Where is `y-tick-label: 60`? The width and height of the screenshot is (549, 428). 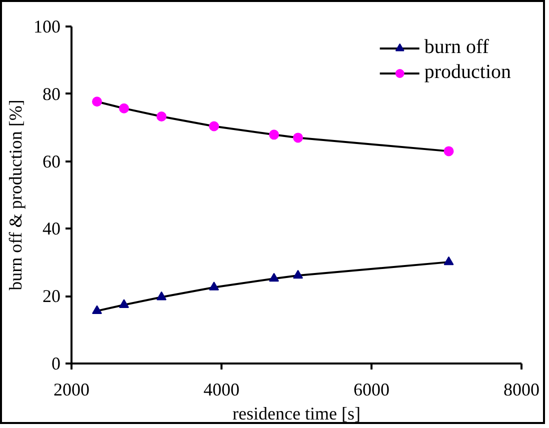
y-tick-label: 60 is located at coordinates (51, 161).